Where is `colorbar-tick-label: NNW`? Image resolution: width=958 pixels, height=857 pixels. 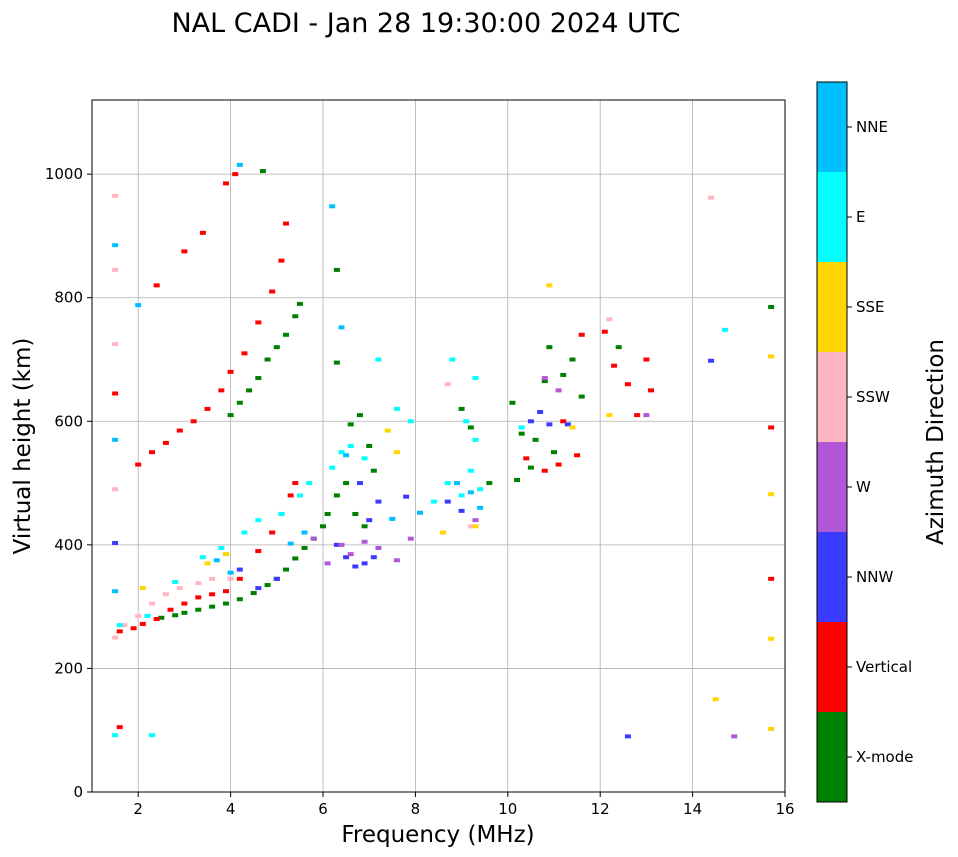 colorbar-tick-label: NNW is located at coordinates (874, 577).